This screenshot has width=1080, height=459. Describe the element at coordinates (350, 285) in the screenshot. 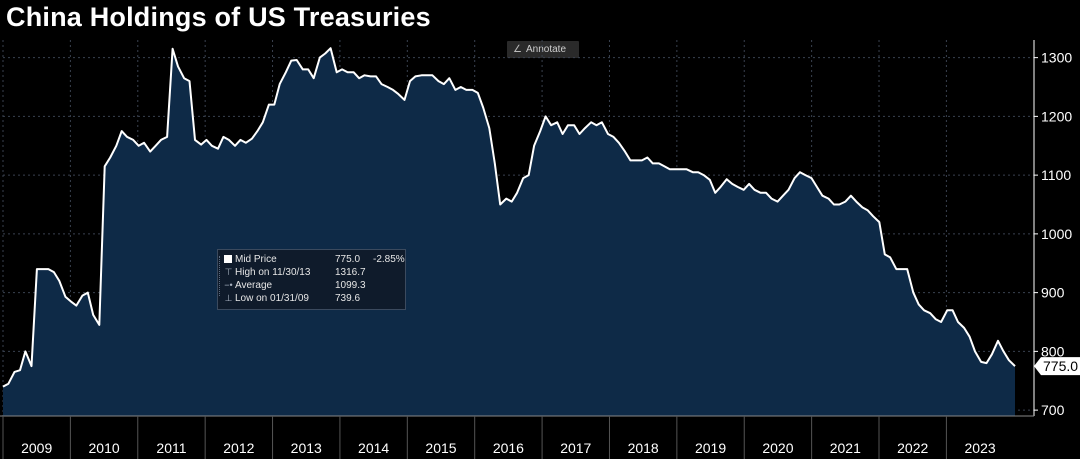

I see `legend-average-value: 1099.3` at that location.